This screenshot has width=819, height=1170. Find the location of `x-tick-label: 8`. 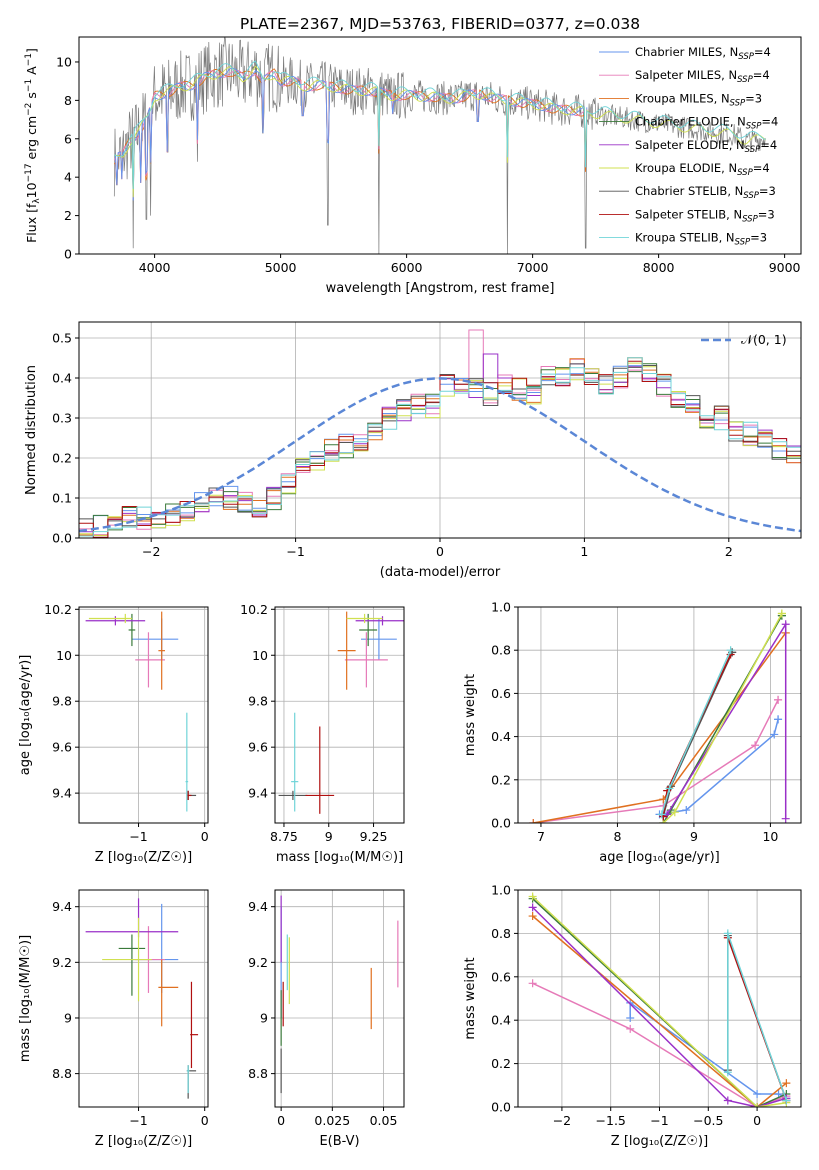

x-tick-label: 8 is located at coordinates (617, 836).